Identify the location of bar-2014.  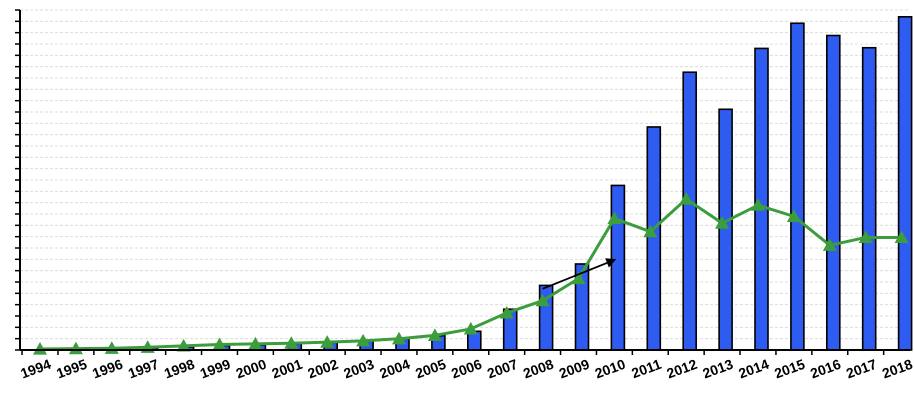
(761, 199).